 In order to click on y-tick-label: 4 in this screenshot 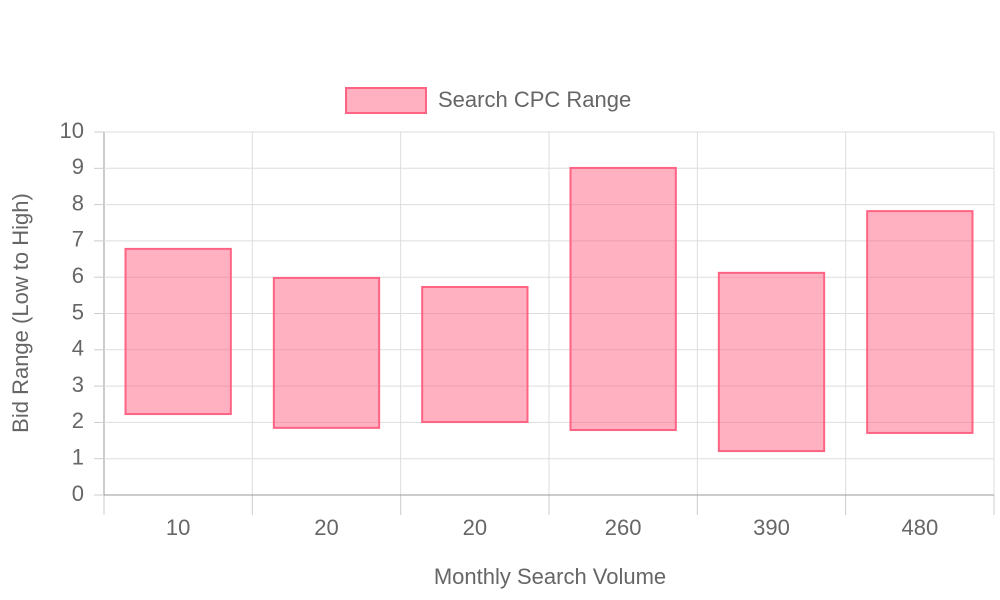, I will do `click(78, 348)`.